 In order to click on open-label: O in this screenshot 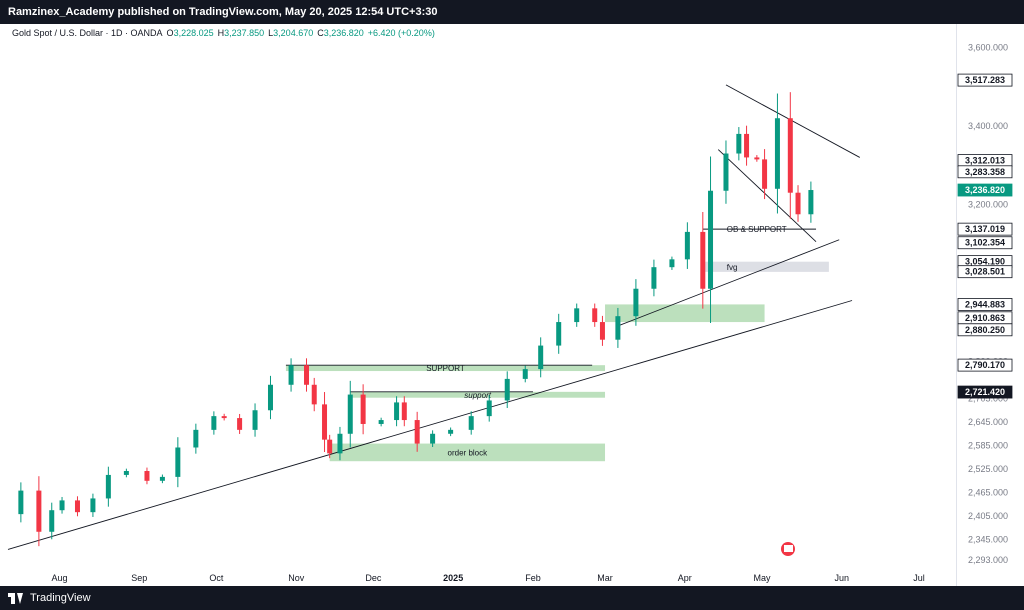, I will do `click(170, 33)`.